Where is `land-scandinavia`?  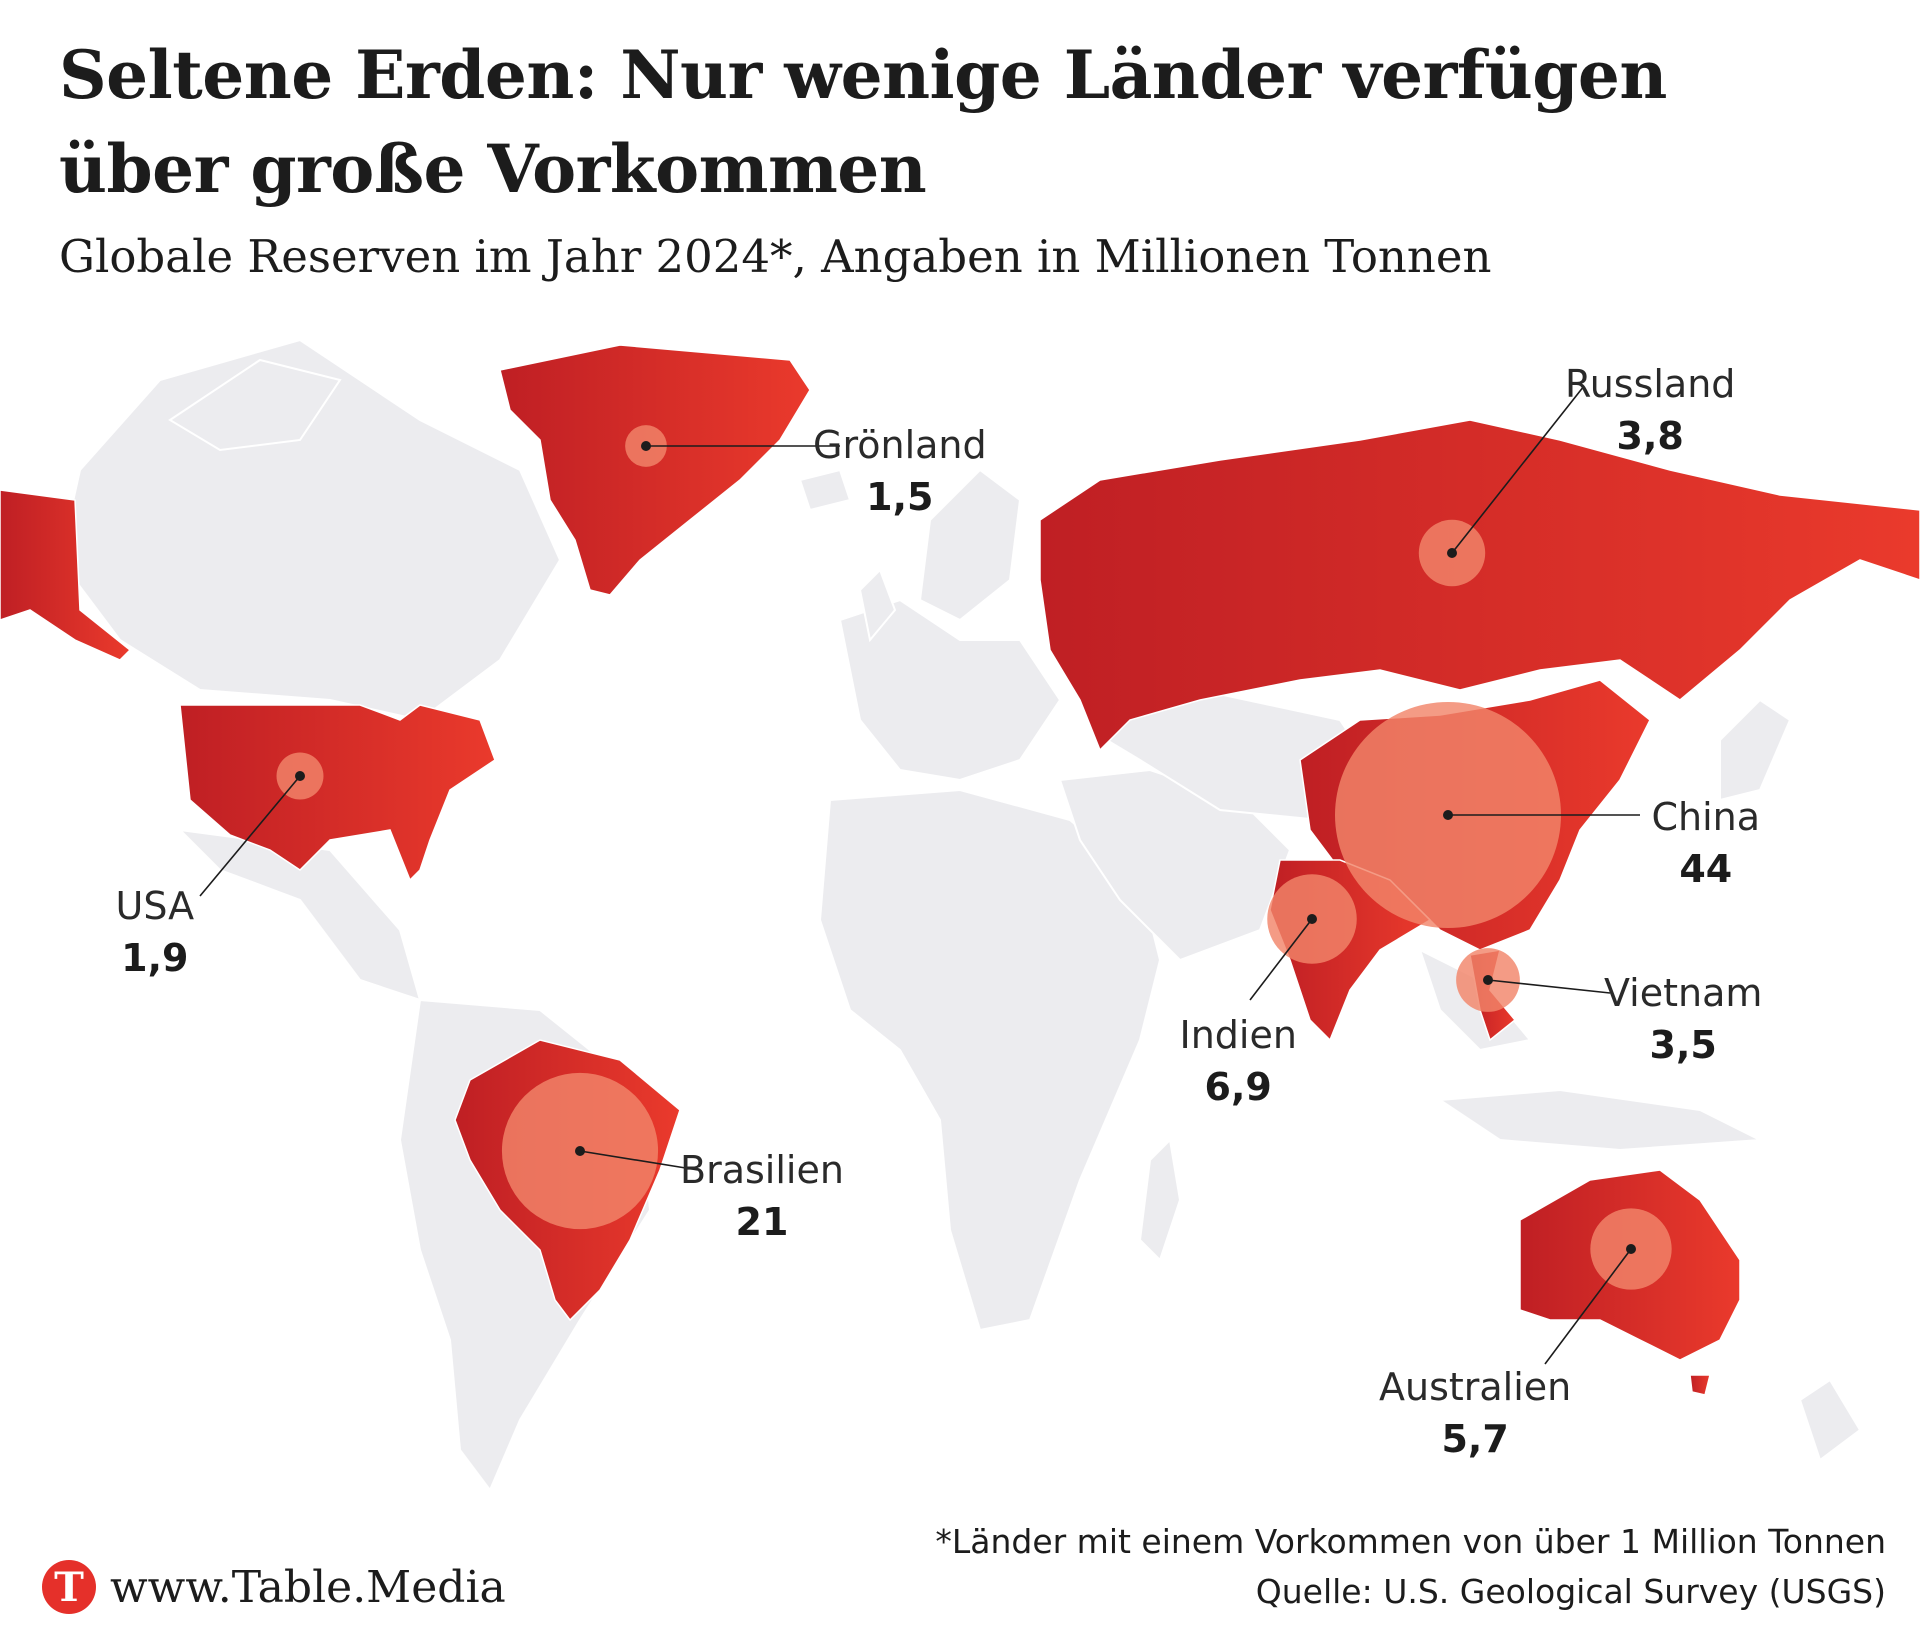 land-scandinavia is located at coordinates (970, 545).